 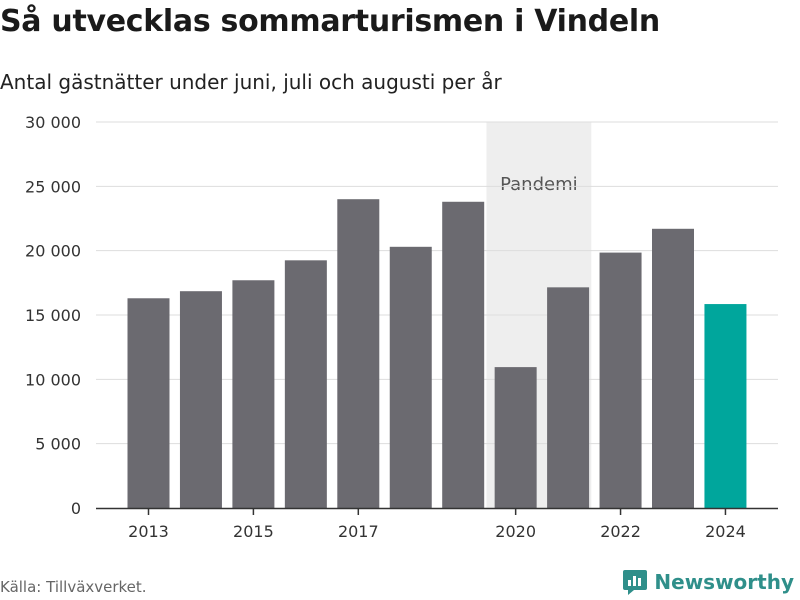 I want to click on brand-logo: Newsworthy, so click(x=708, y=582).